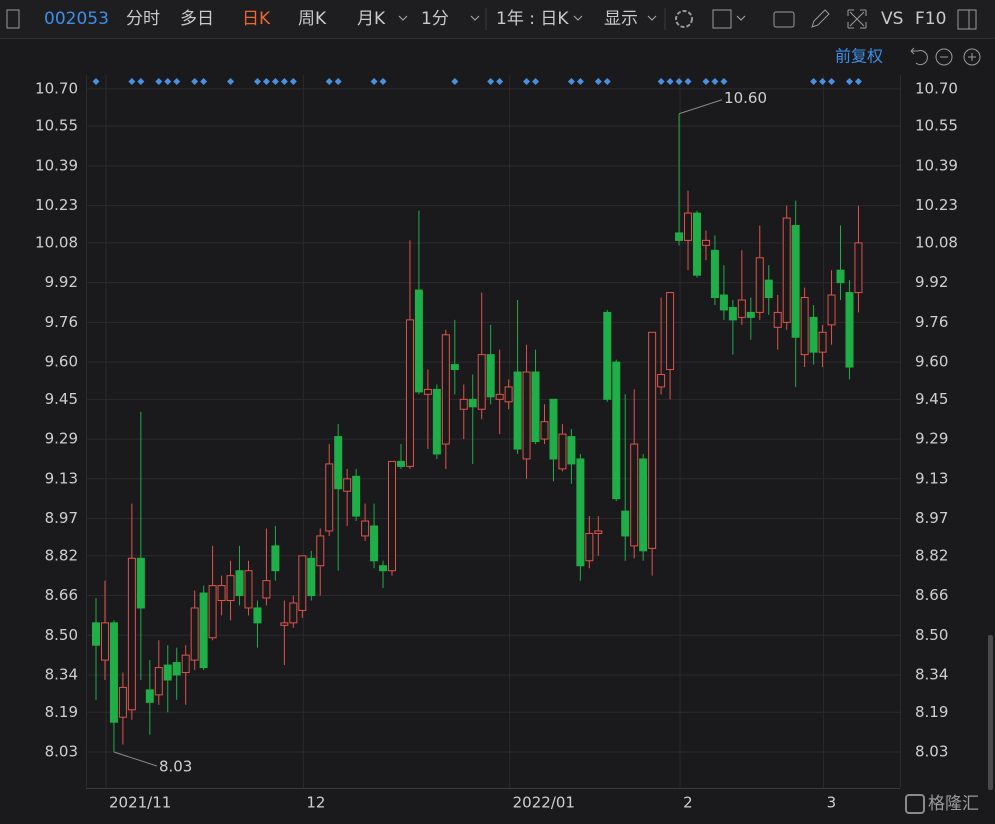 The width and height of the screenshot is (995, 824). I want to click on stock-code: 002053, so click(76, 19).